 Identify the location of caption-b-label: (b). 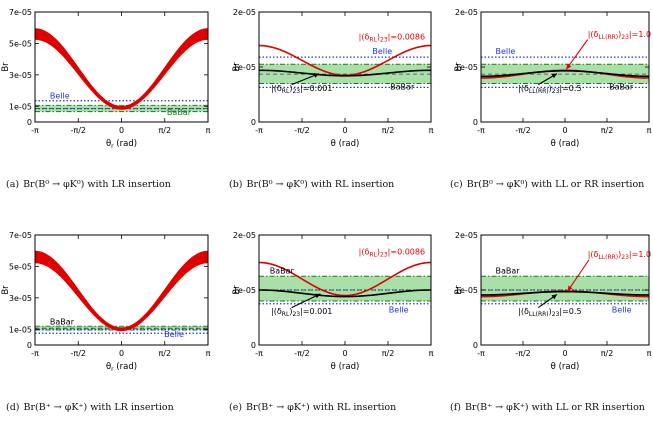
(236, 184).